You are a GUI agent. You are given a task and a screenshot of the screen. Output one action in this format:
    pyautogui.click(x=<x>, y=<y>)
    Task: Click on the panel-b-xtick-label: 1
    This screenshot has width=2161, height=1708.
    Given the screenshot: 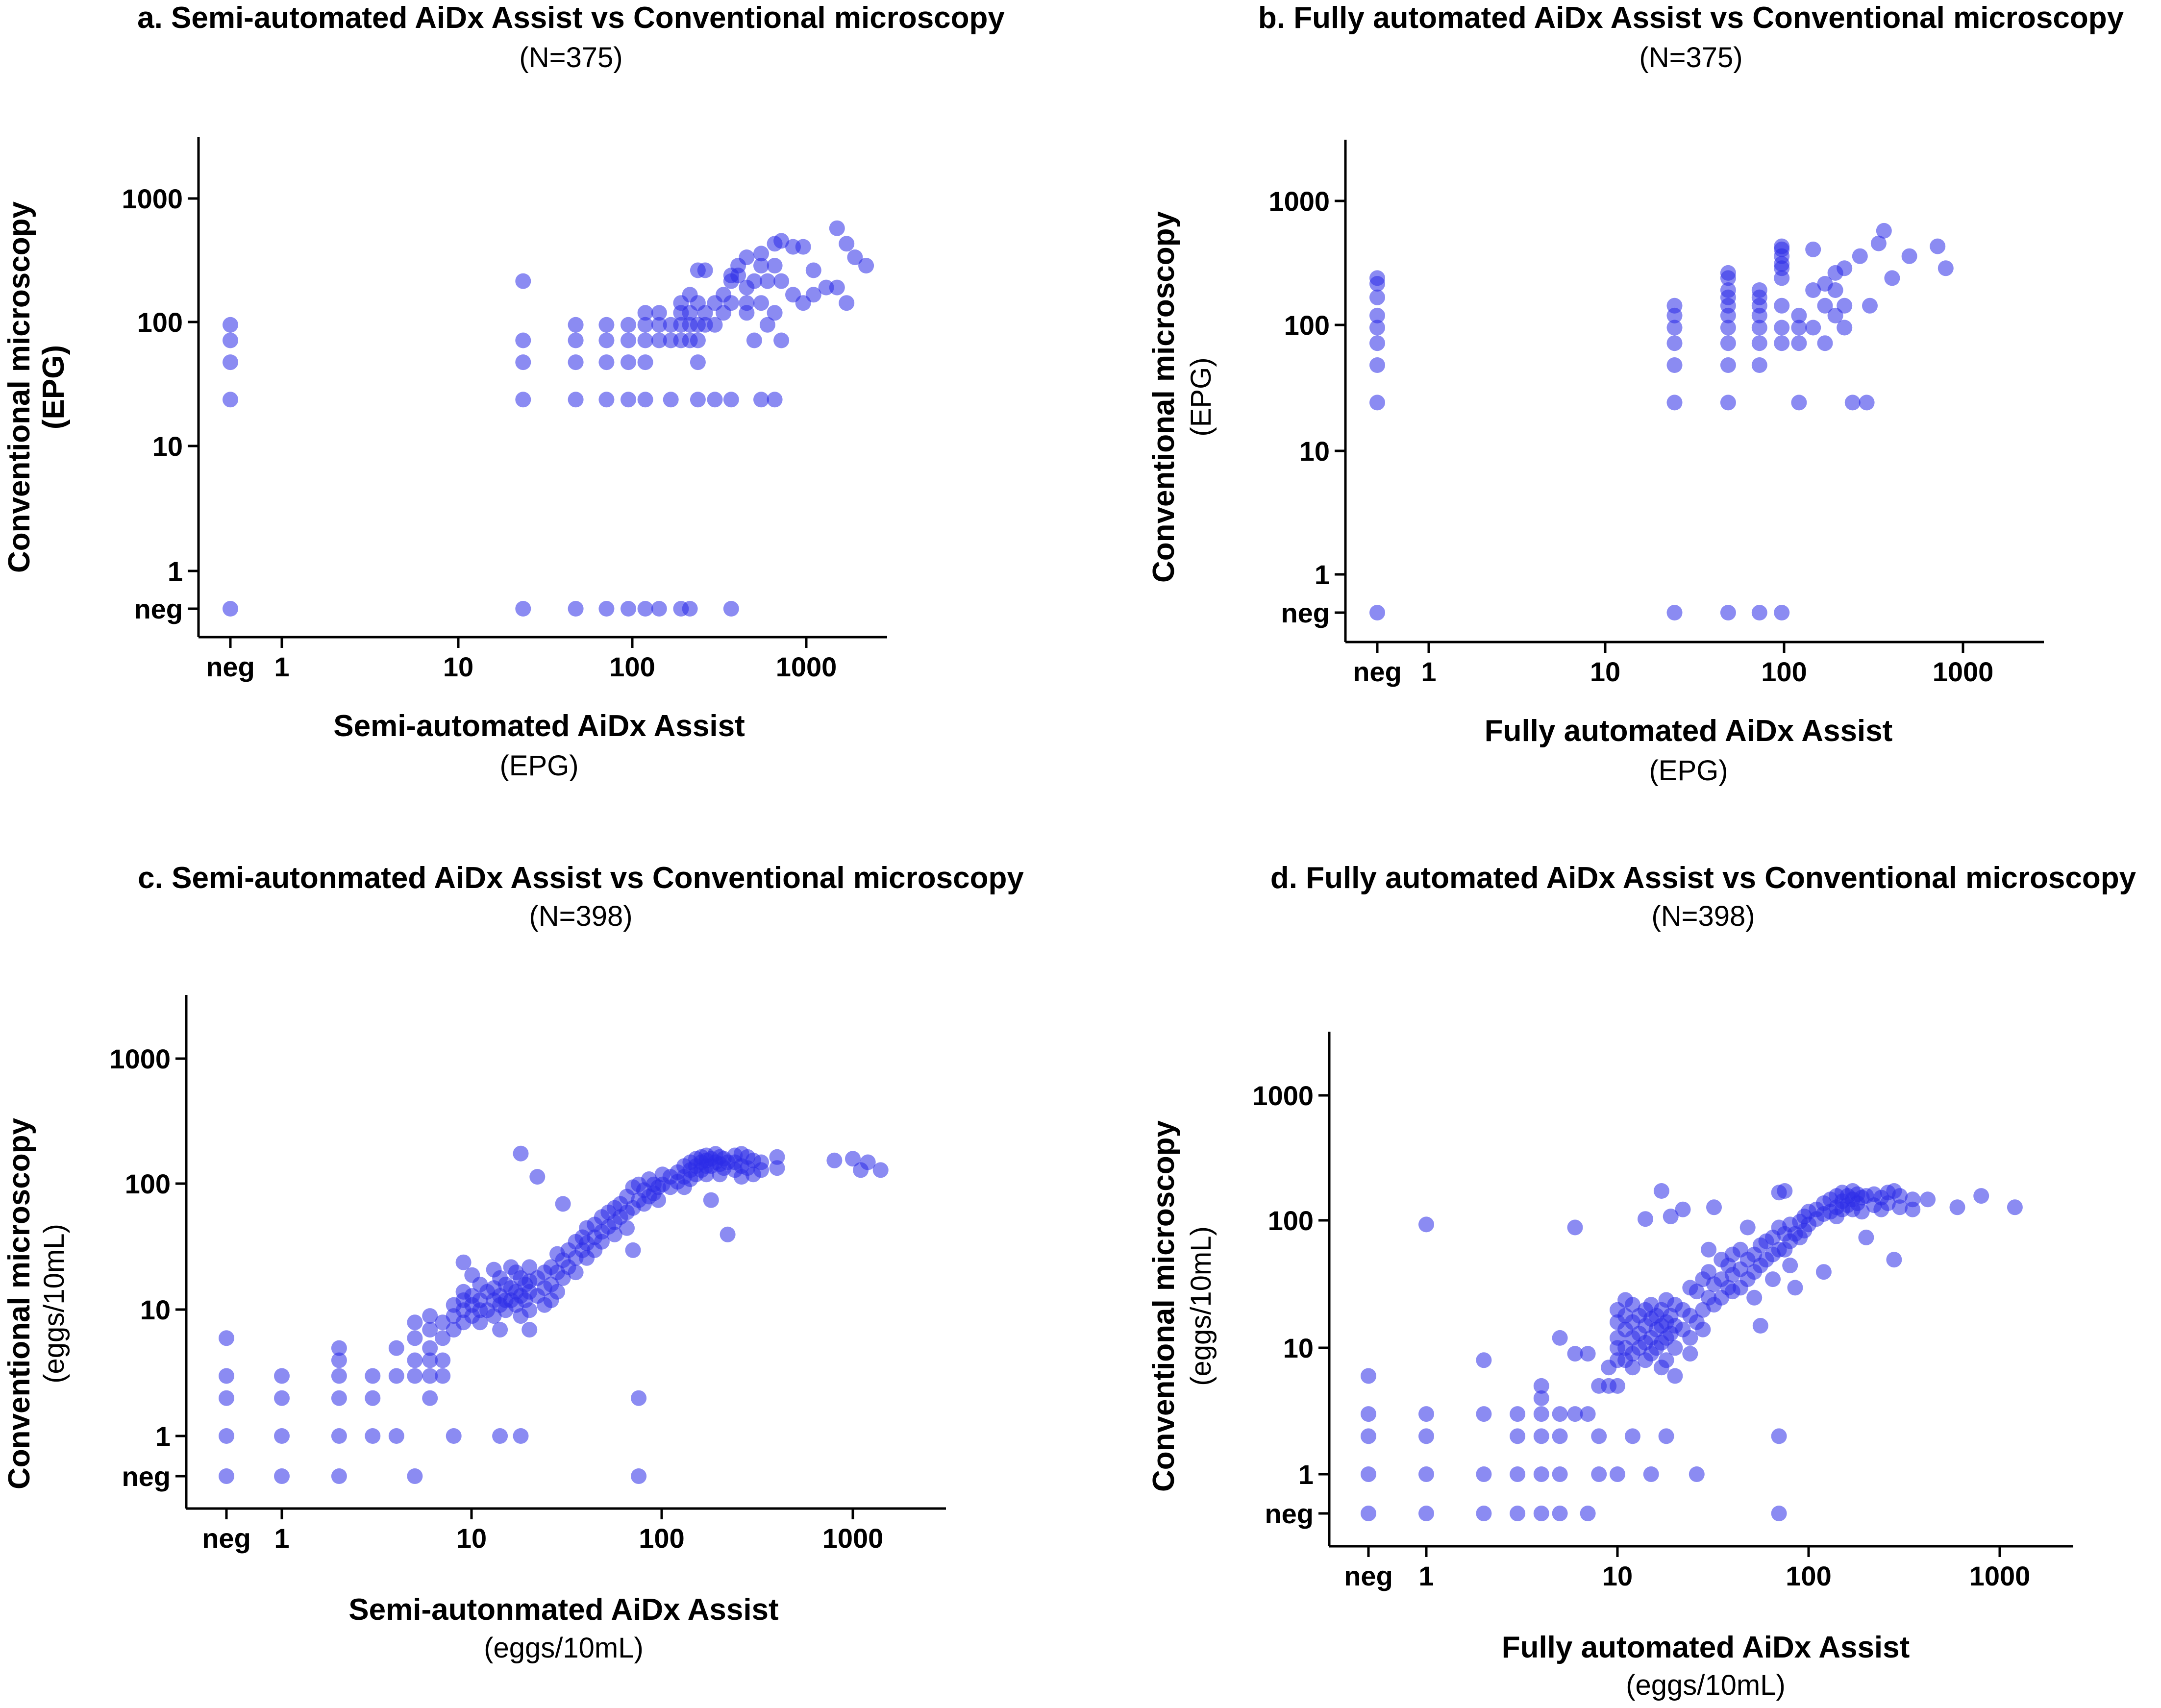 What is the action you would take?
    pyautogui.click(x=1428, y=671)
    